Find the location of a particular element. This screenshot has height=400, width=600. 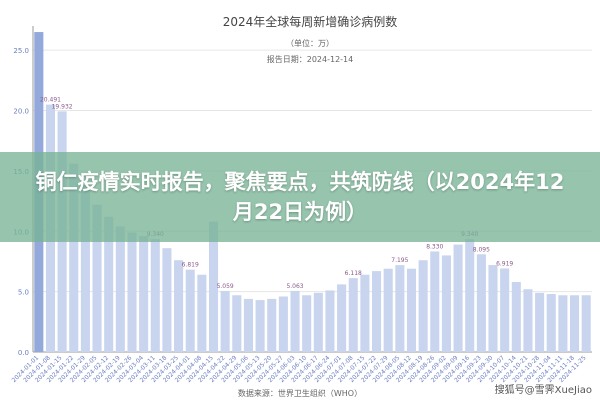

bar-value-label: 6.118 is located at coordinates (353, 273).